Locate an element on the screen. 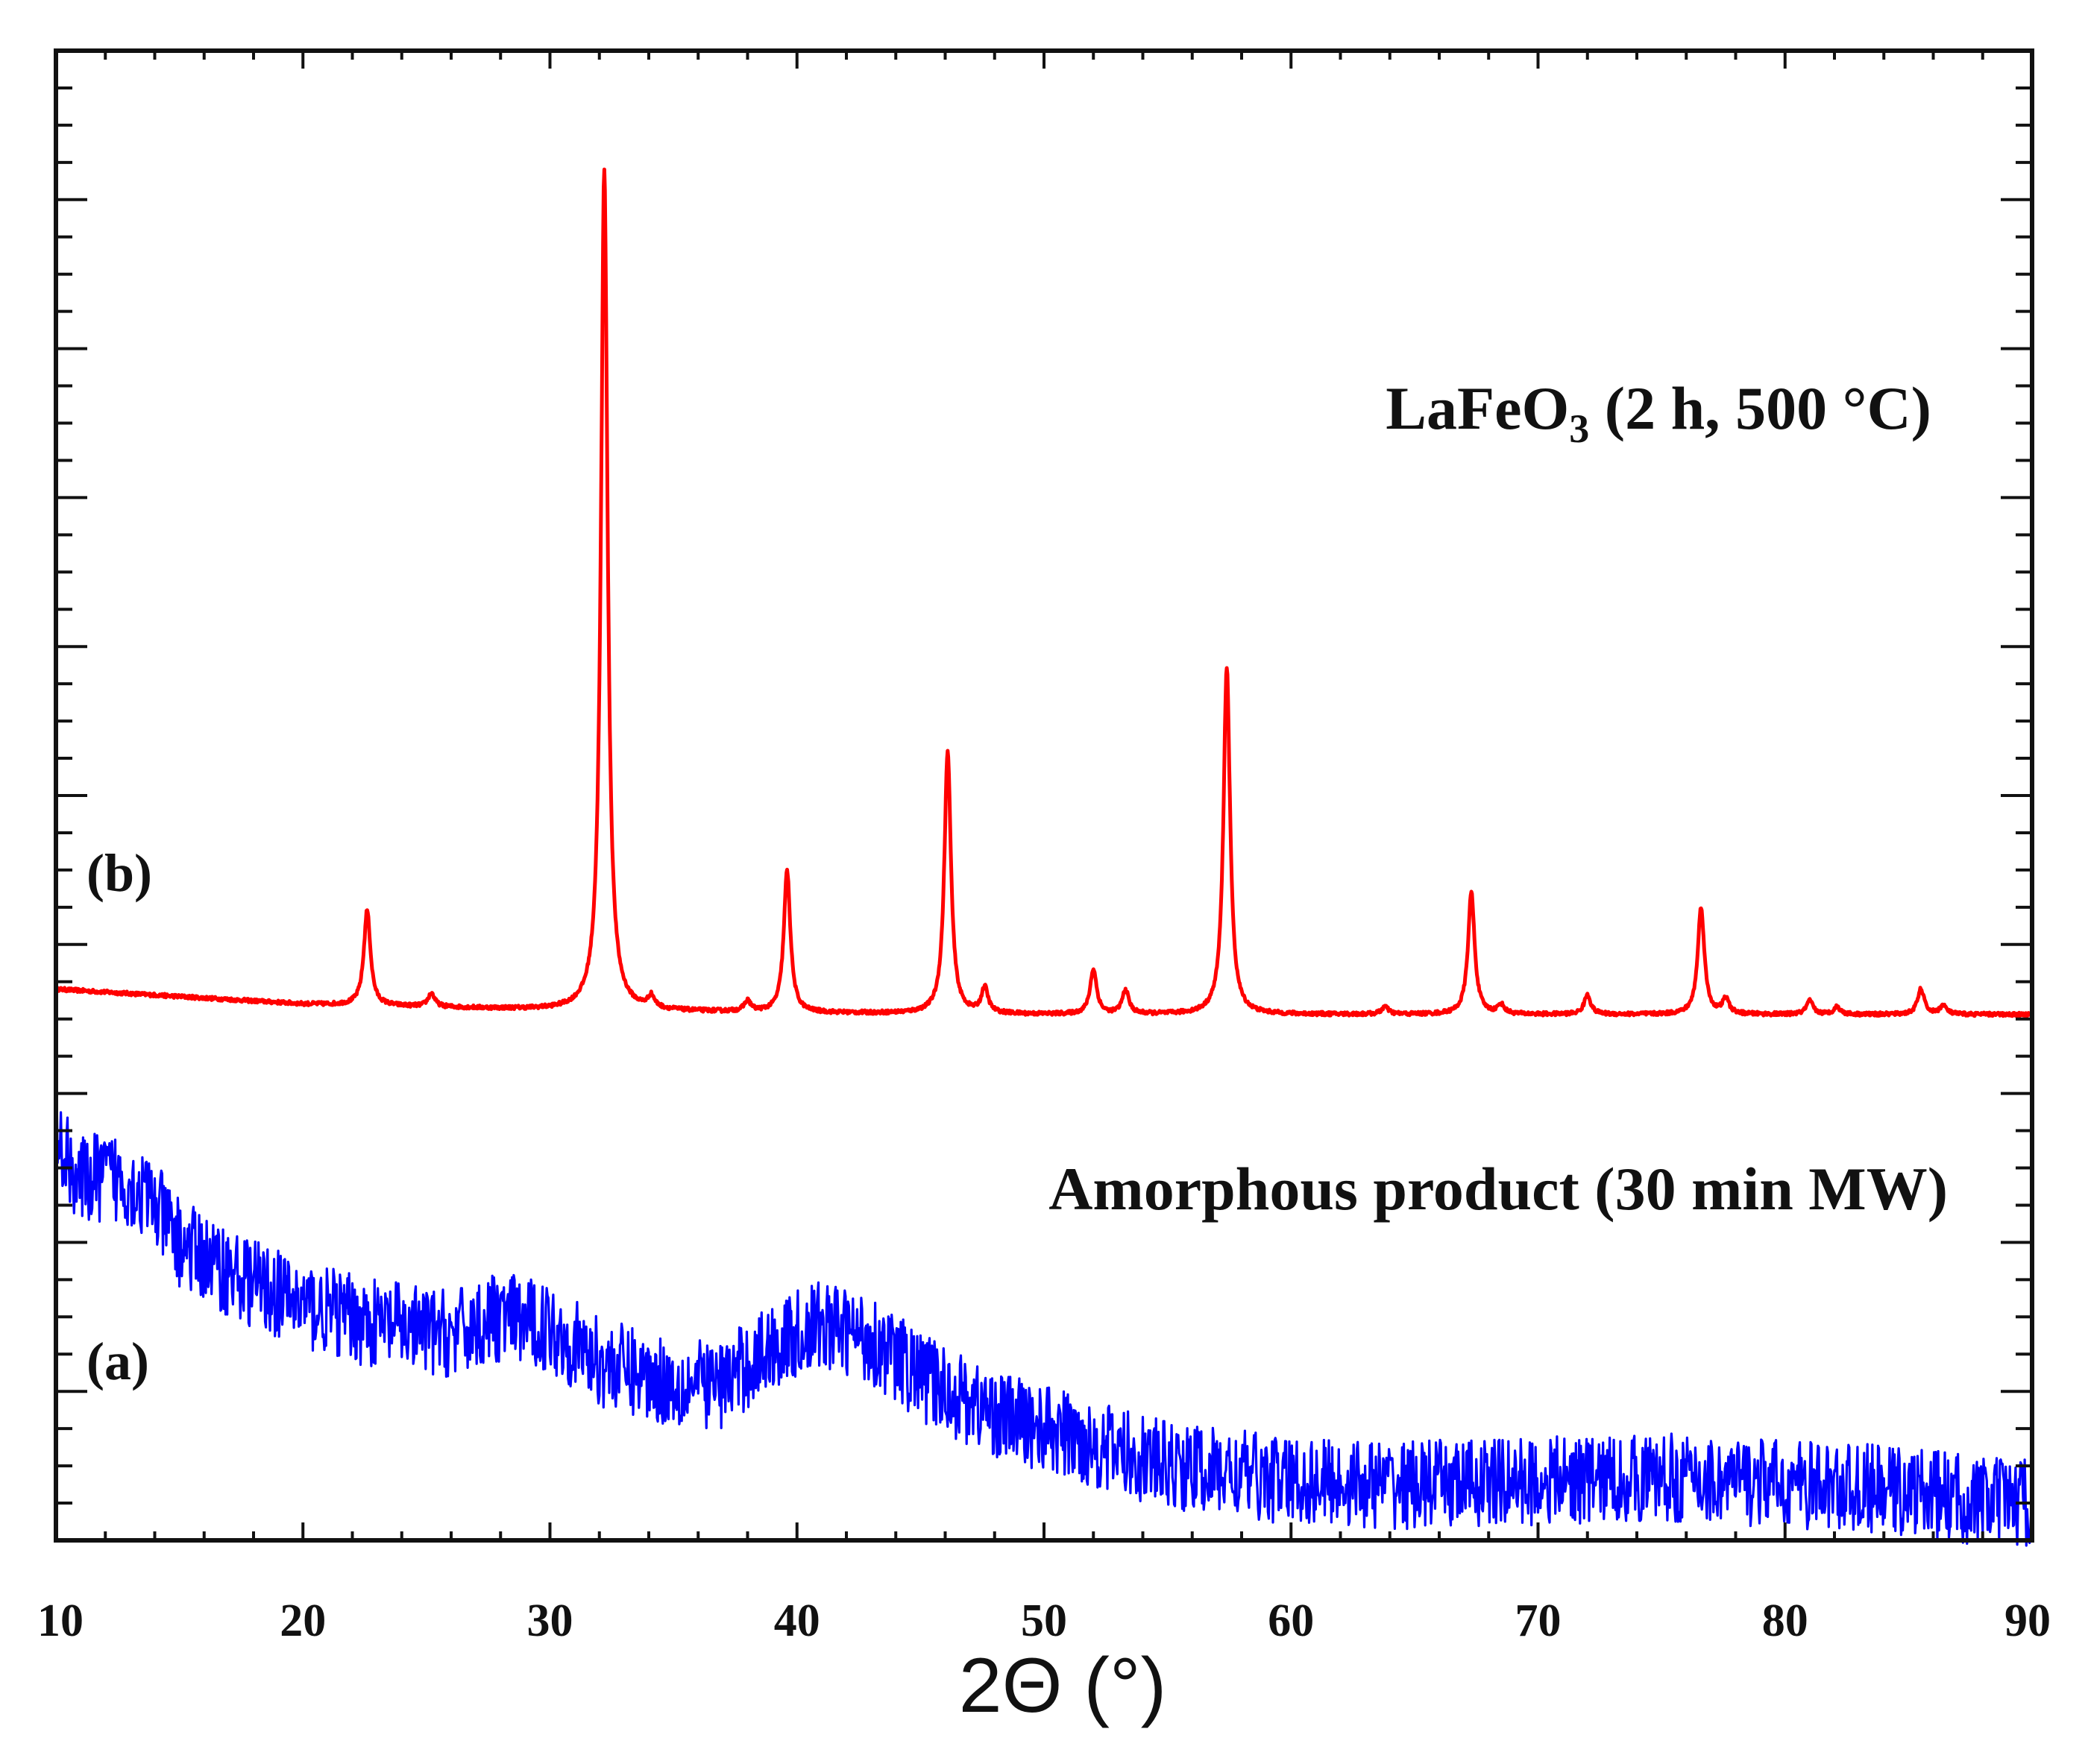 This screenshot has width=2088, height=1764. x-tick-label: 70 is located at coordinates (1538, 1621).